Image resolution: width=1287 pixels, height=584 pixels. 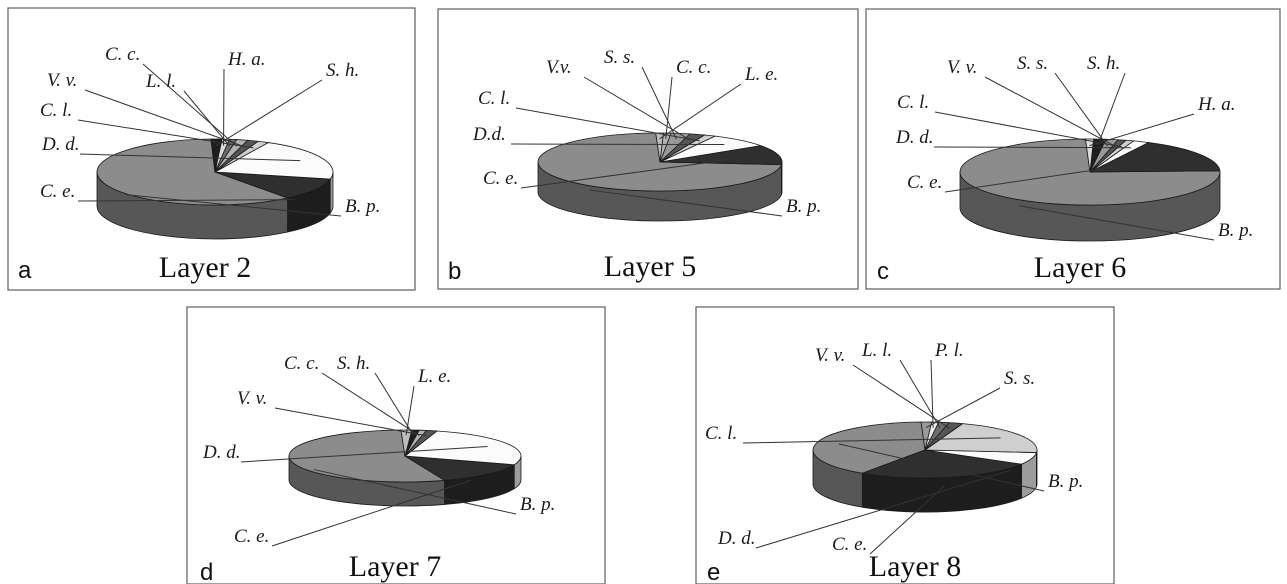 I want to click on panel-letter: d, so click(x=206, y=571).